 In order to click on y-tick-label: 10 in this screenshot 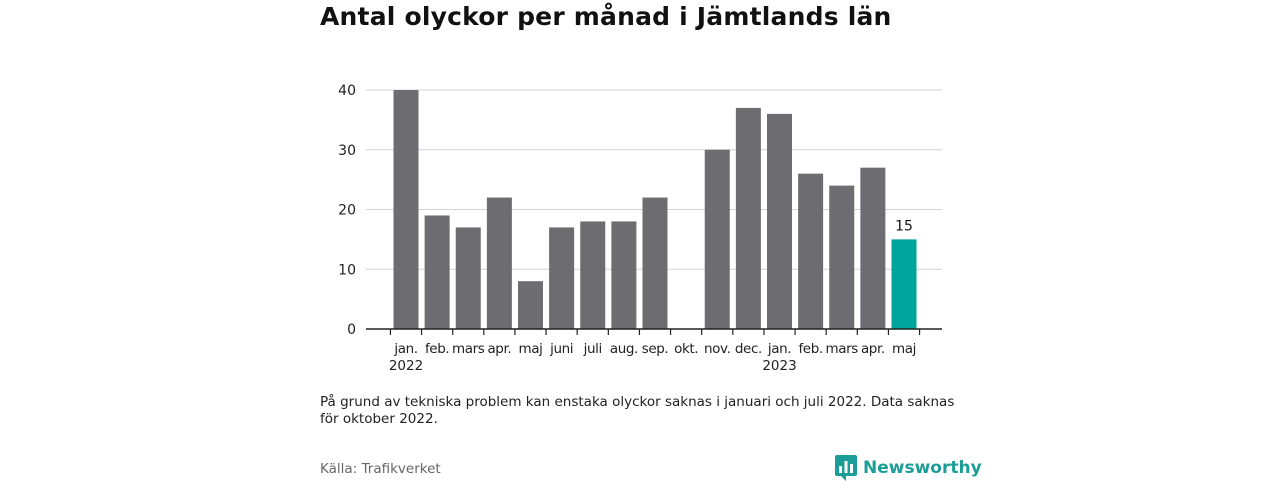, I will do `click(347, 270)`.